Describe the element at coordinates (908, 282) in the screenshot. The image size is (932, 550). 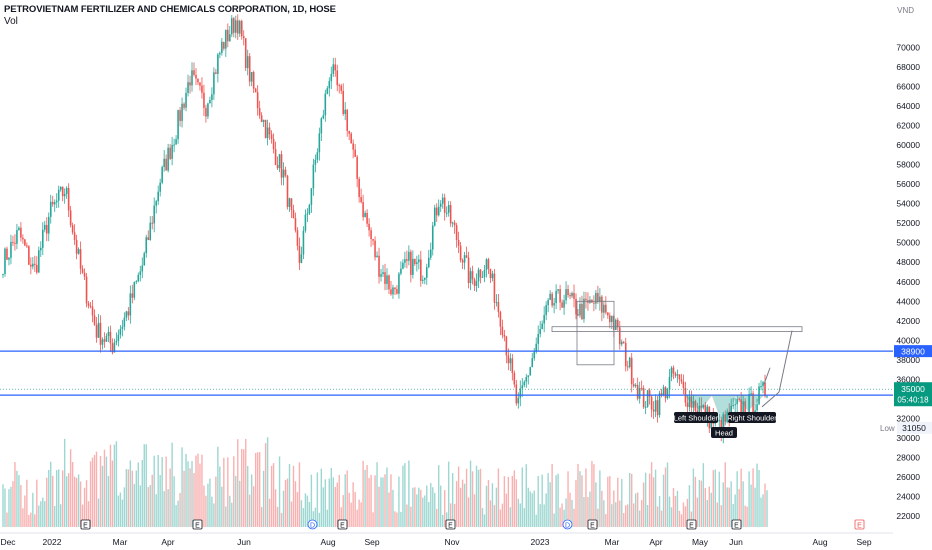
I see `price-tick-label: 46000` at that location.